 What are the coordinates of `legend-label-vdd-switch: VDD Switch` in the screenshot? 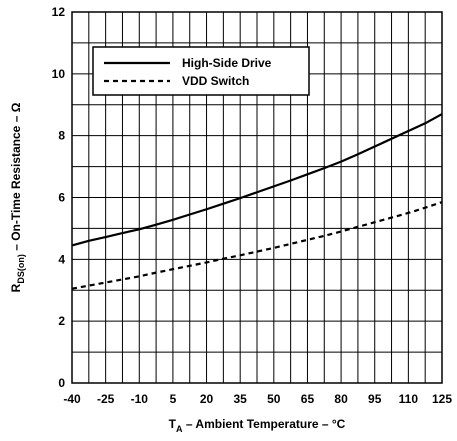 It's located at (215, 81).